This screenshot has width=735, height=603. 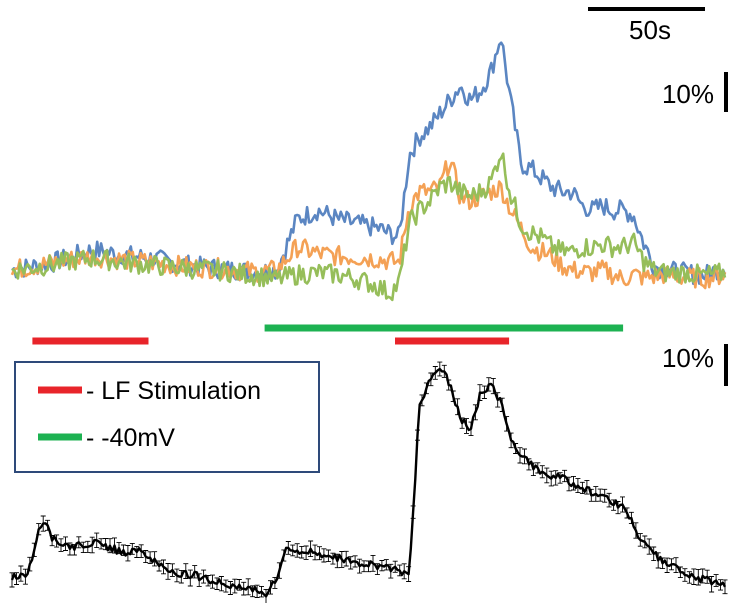 I want to click on condition-bars, so click(x=328, y=334).